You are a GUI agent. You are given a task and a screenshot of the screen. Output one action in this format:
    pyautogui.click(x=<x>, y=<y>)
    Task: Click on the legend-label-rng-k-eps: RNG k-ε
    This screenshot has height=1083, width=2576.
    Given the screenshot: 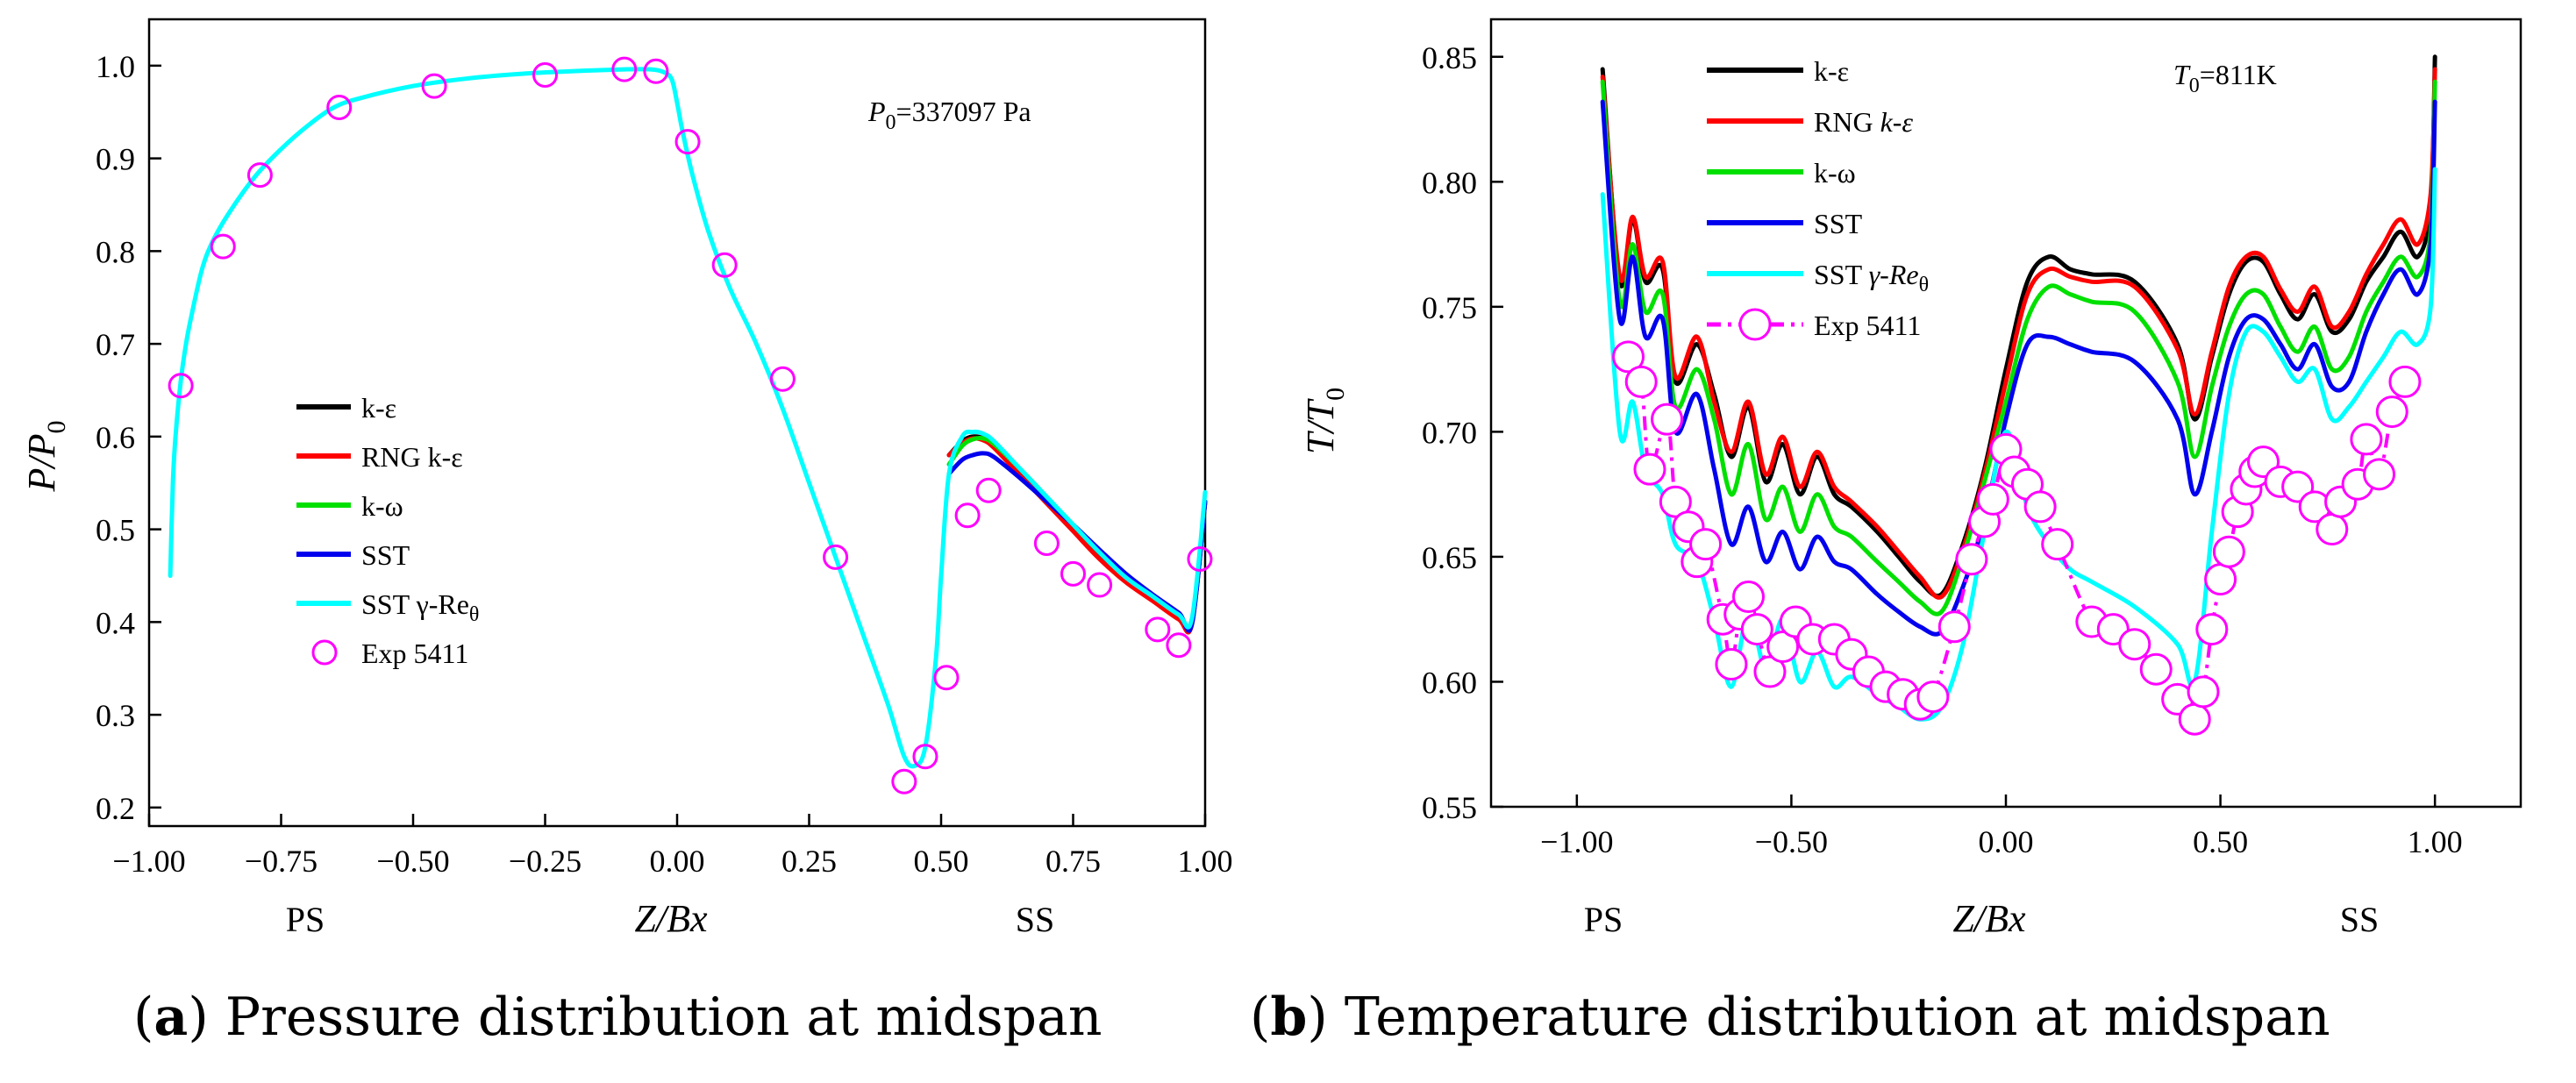 What is the action you would take?
    pyautogui.click(x=412, y=457)
    